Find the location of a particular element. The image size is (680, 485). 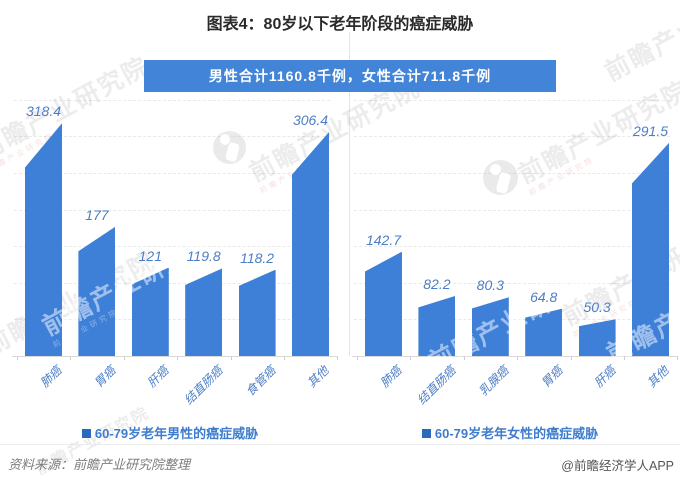

bar-value-label: 142.7 is located at coordinates (383, 239).